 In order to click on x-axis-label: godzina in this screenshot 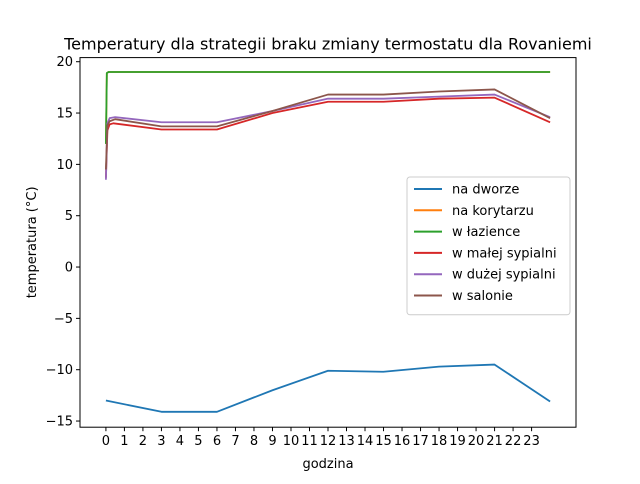, I will do `click(327, 464)`.